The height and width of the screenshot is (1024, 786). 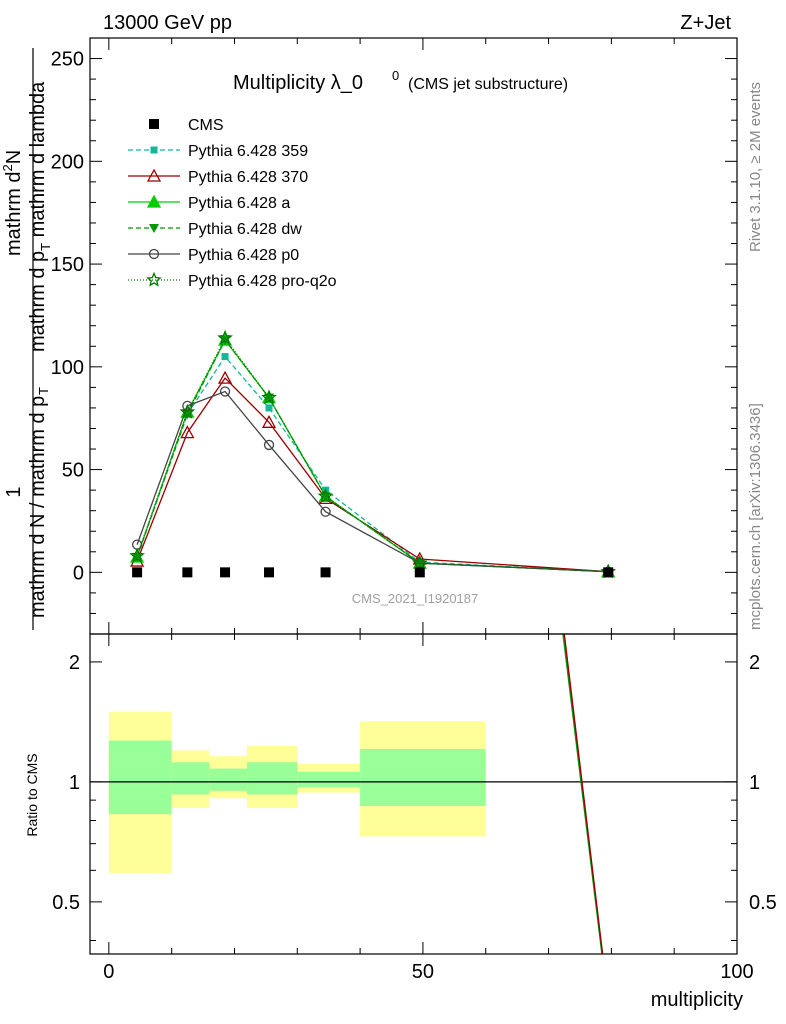 What do you see at coordinates (705, 23) in the screenshot?
I see `header-right: Z+Jet` at bounding box center [705, 23].